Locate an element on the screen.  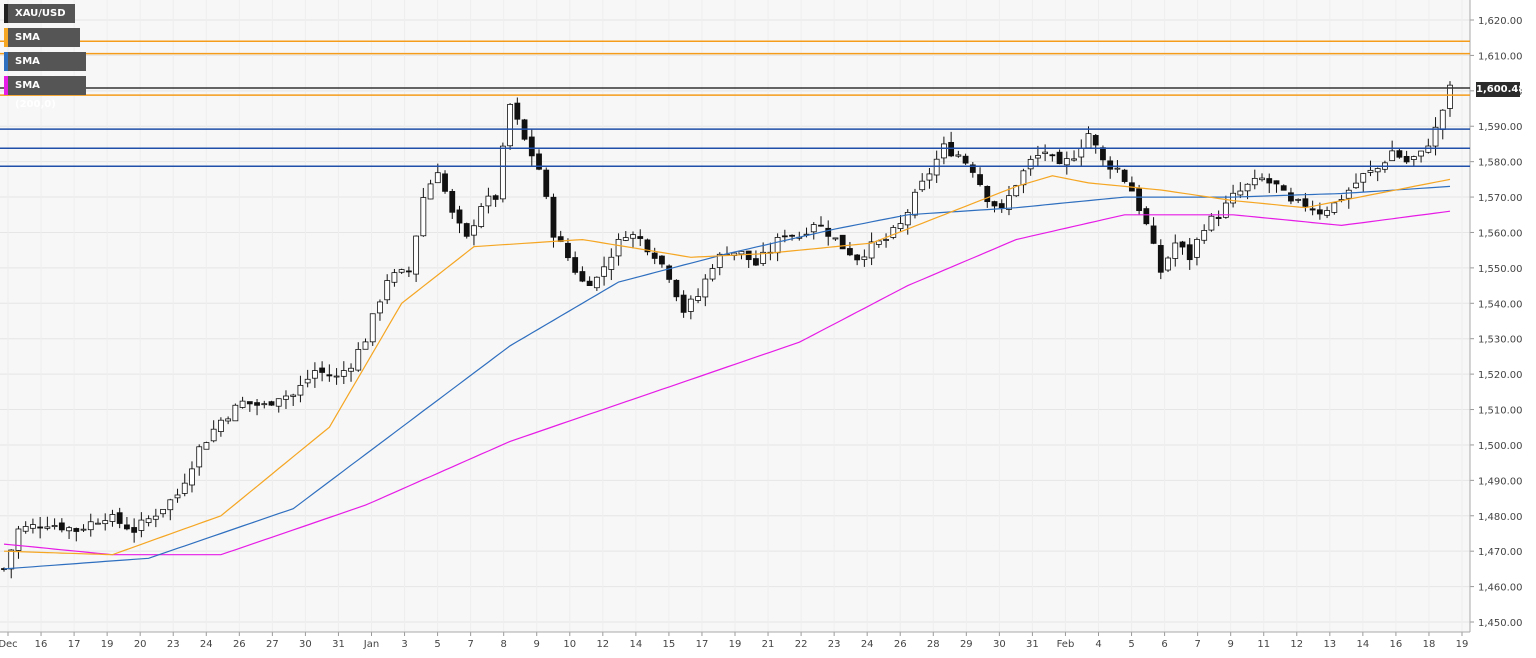
x-tick-label: 26 is located at coordinates (900, 644).